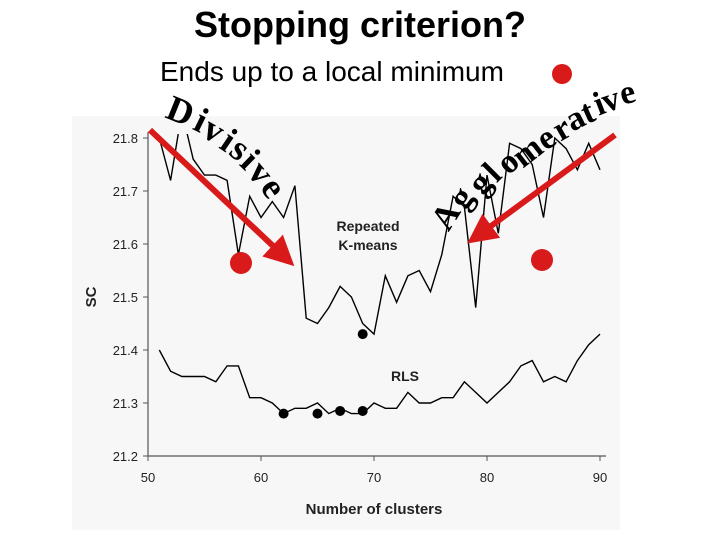 Image resolution: width=720 pixels, height=540 pixels. I want to click on slide-title: Stopping criterion?, so click(360, 24).